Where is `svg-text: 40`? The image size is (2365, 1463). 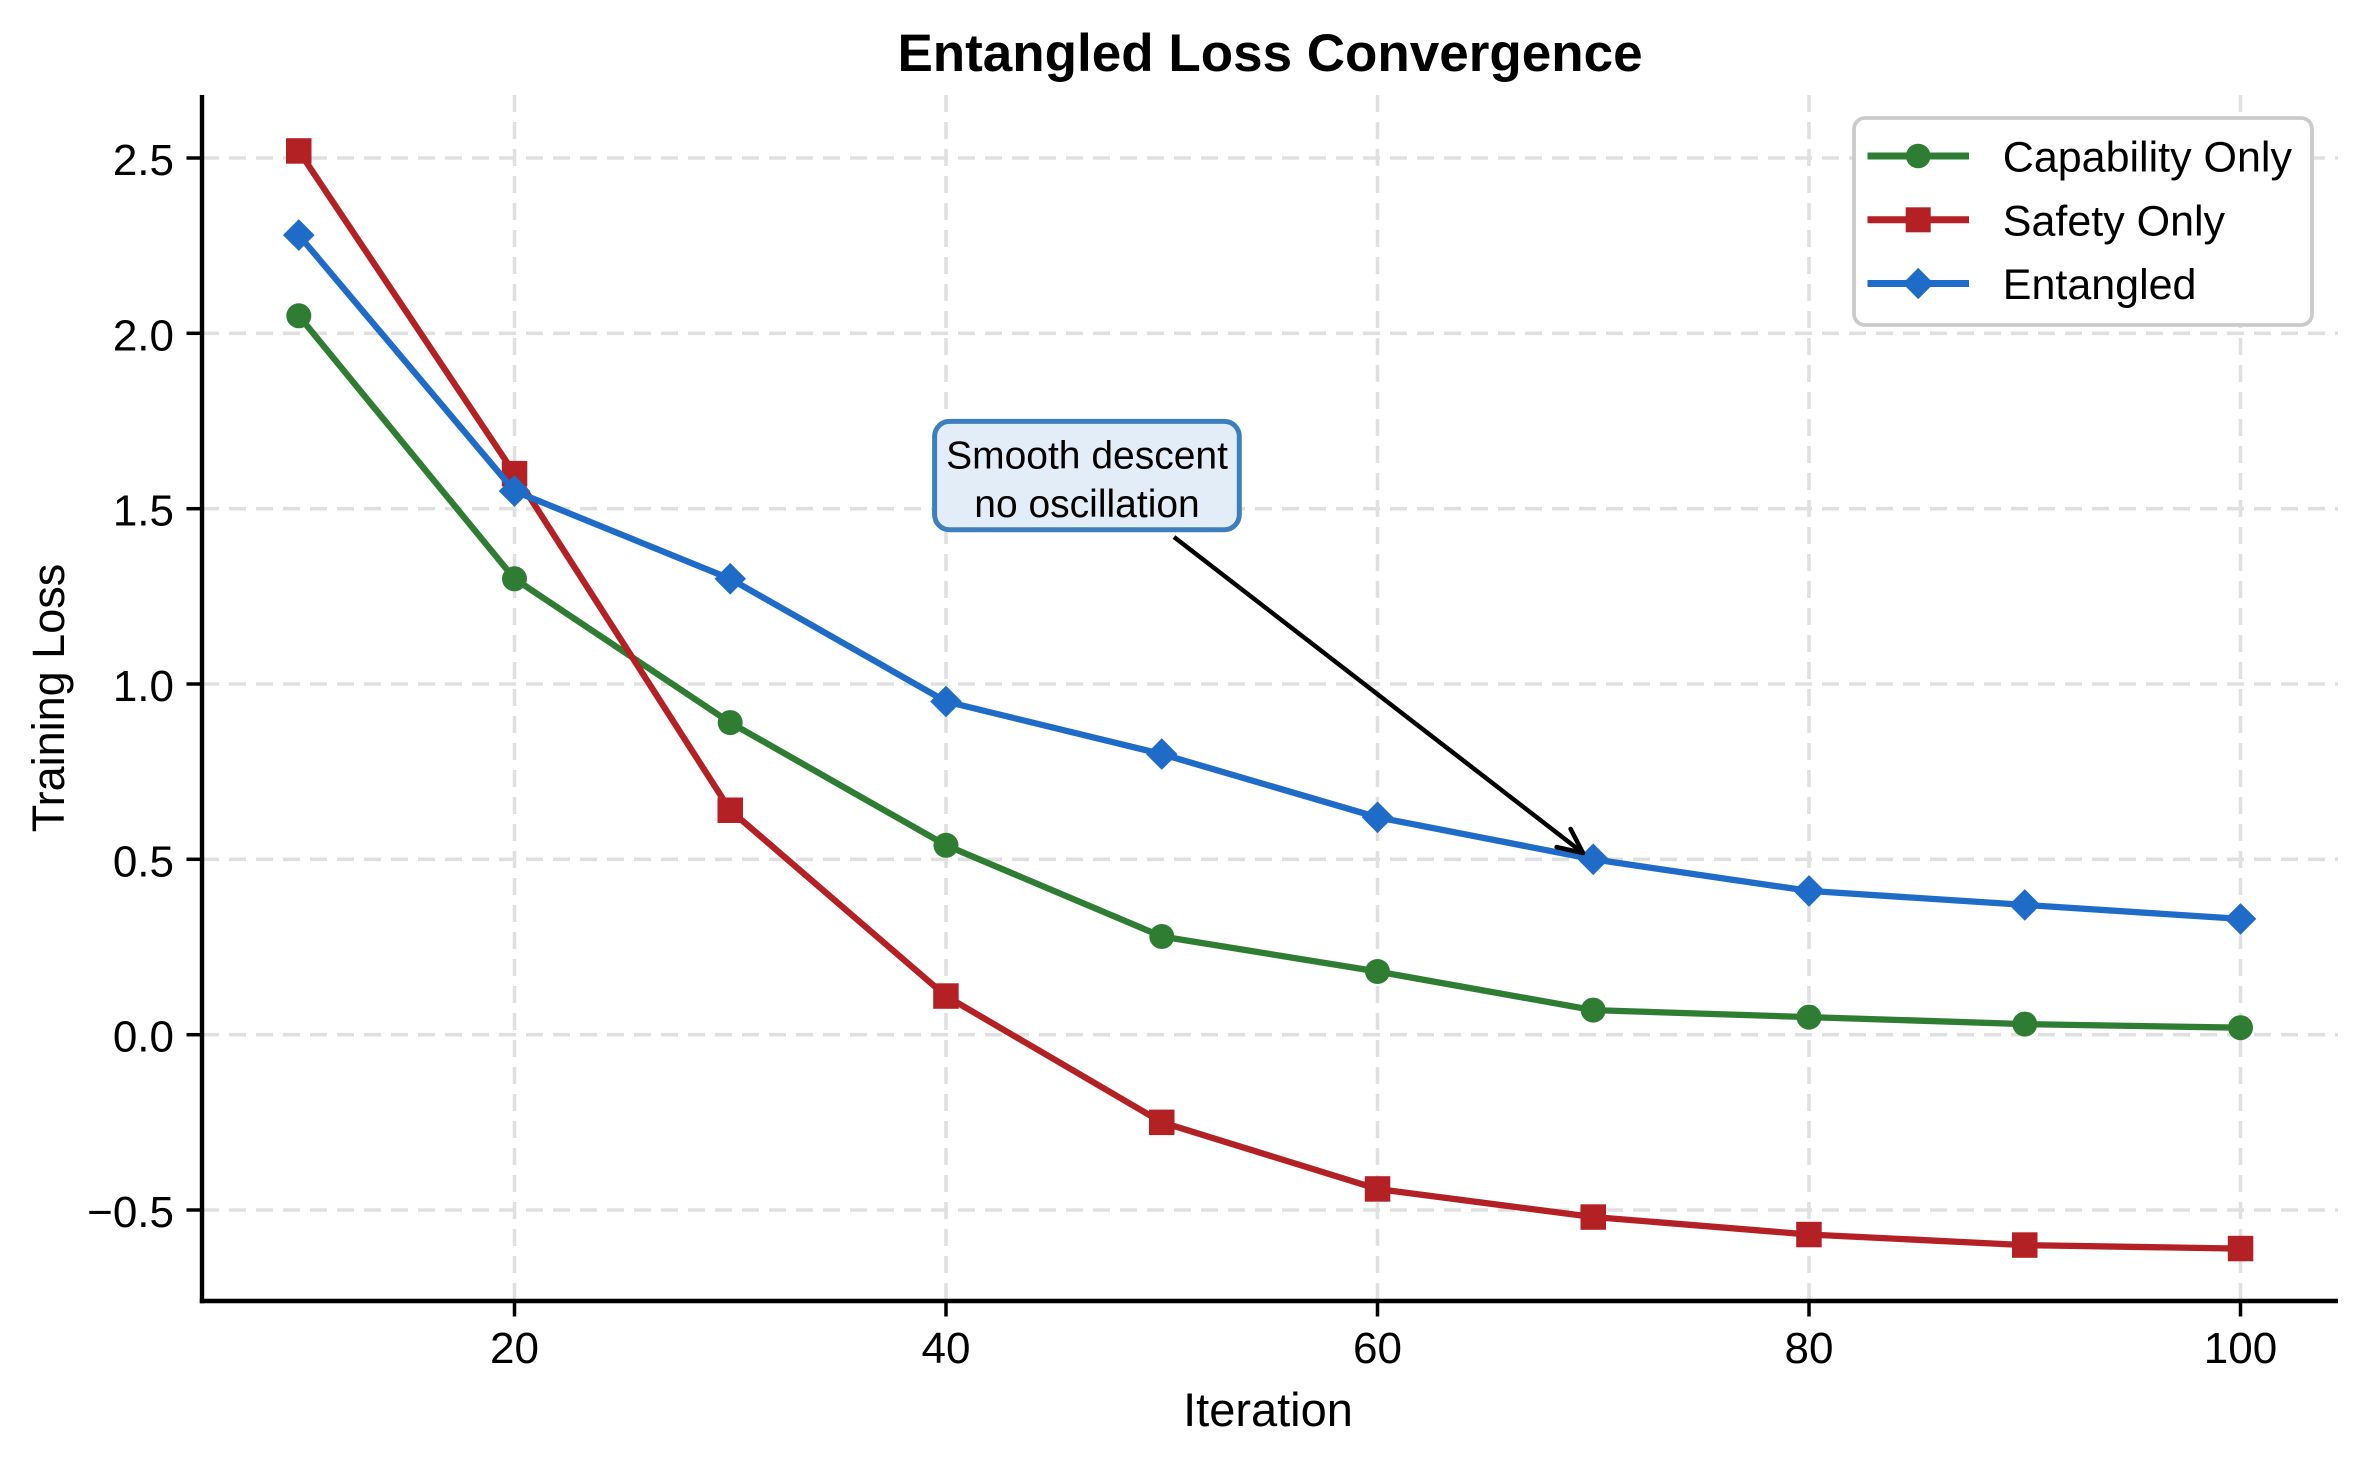
svg-text: 40 is located at coordinates (946, 1348).